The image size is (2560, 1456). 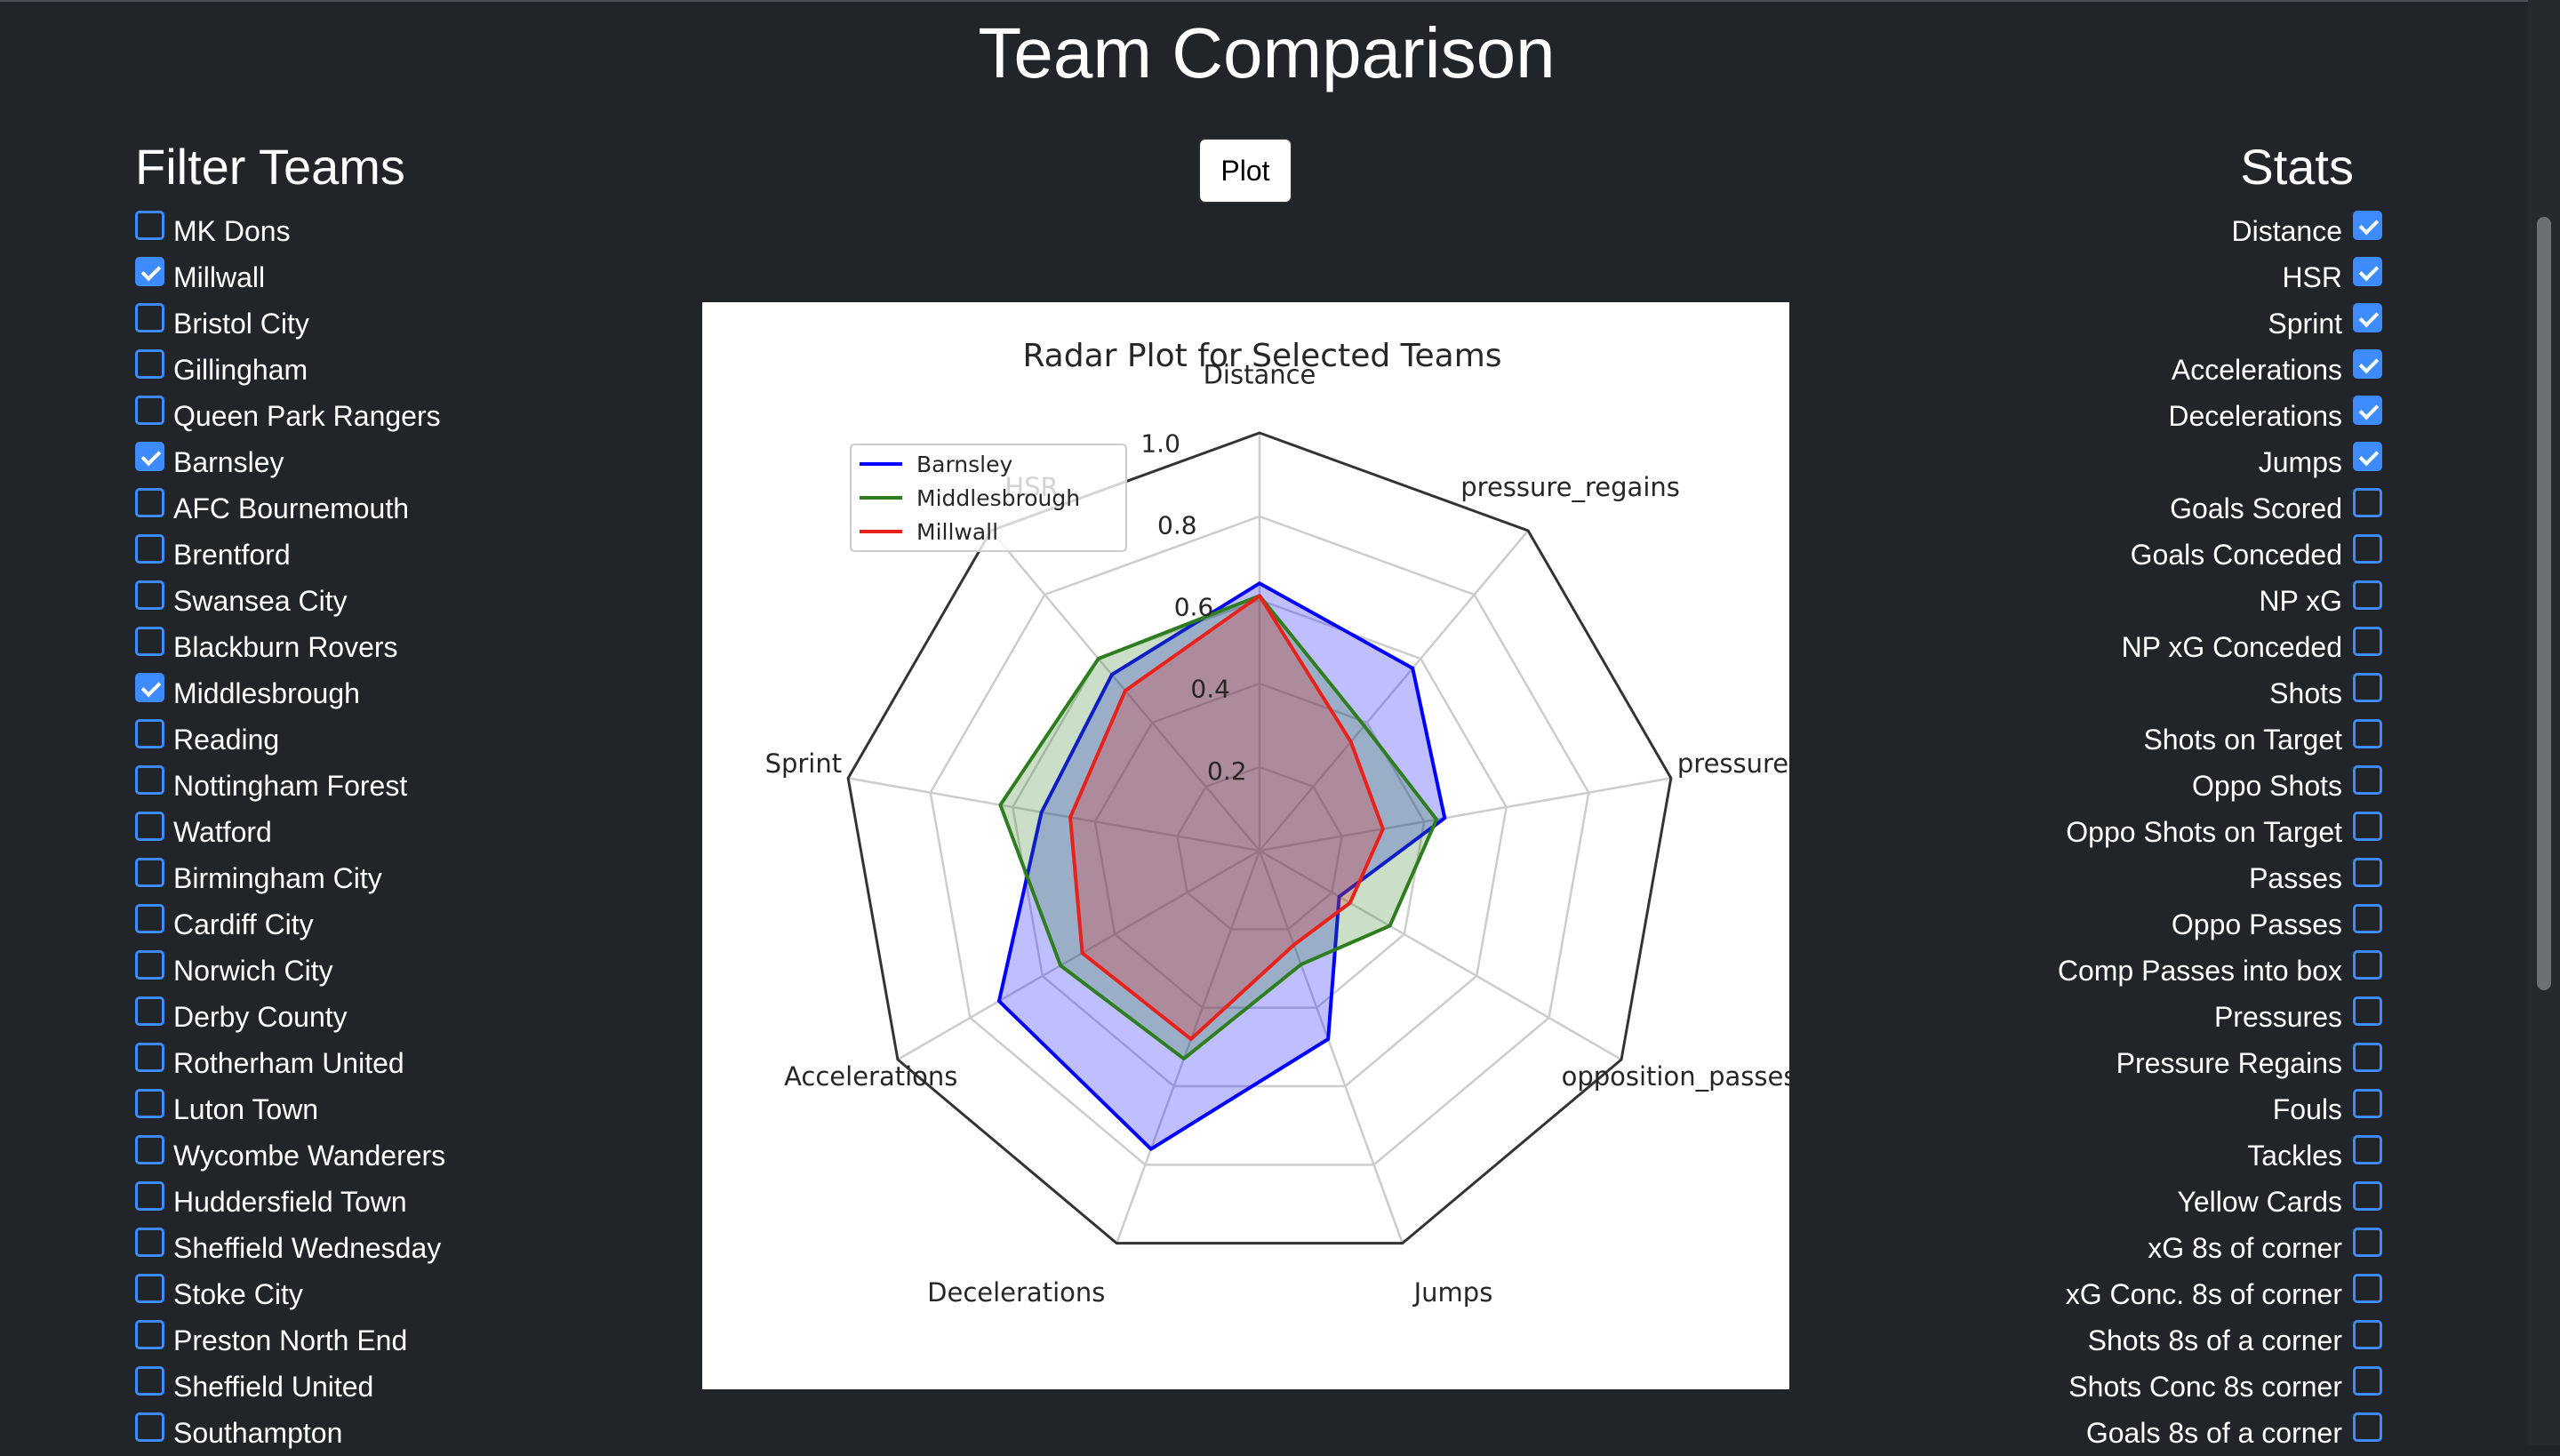 What do you see at coordinates (2220, 1387) in the screenshot?
I see `stat-filter-item: Shots Conc 8s corner` at bounding box center [2220, 1387].